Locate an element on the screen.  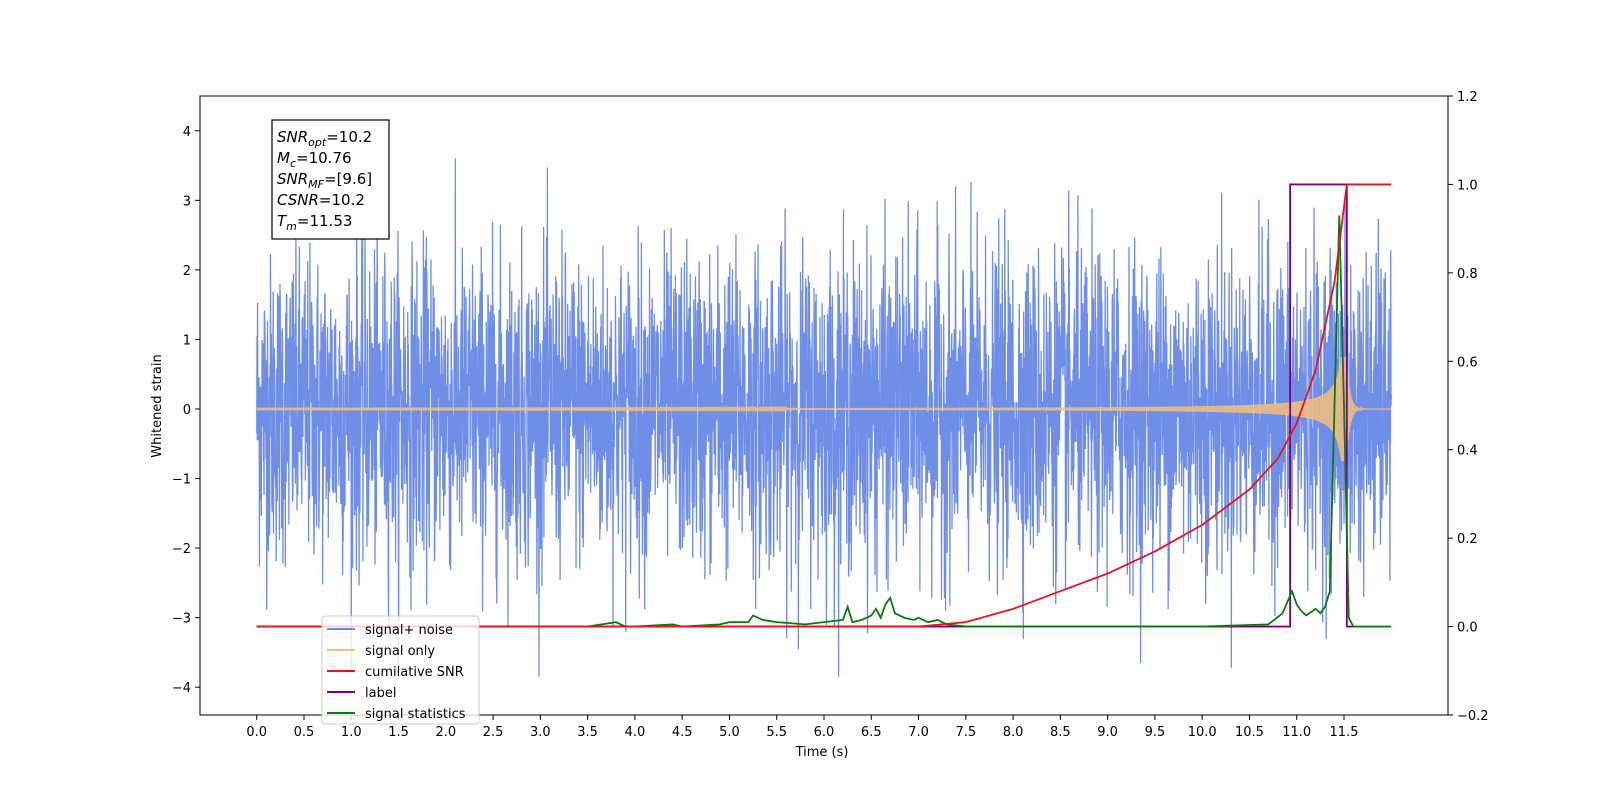
x-tick-label: 9.5 is located at coordinates (1155, 732).